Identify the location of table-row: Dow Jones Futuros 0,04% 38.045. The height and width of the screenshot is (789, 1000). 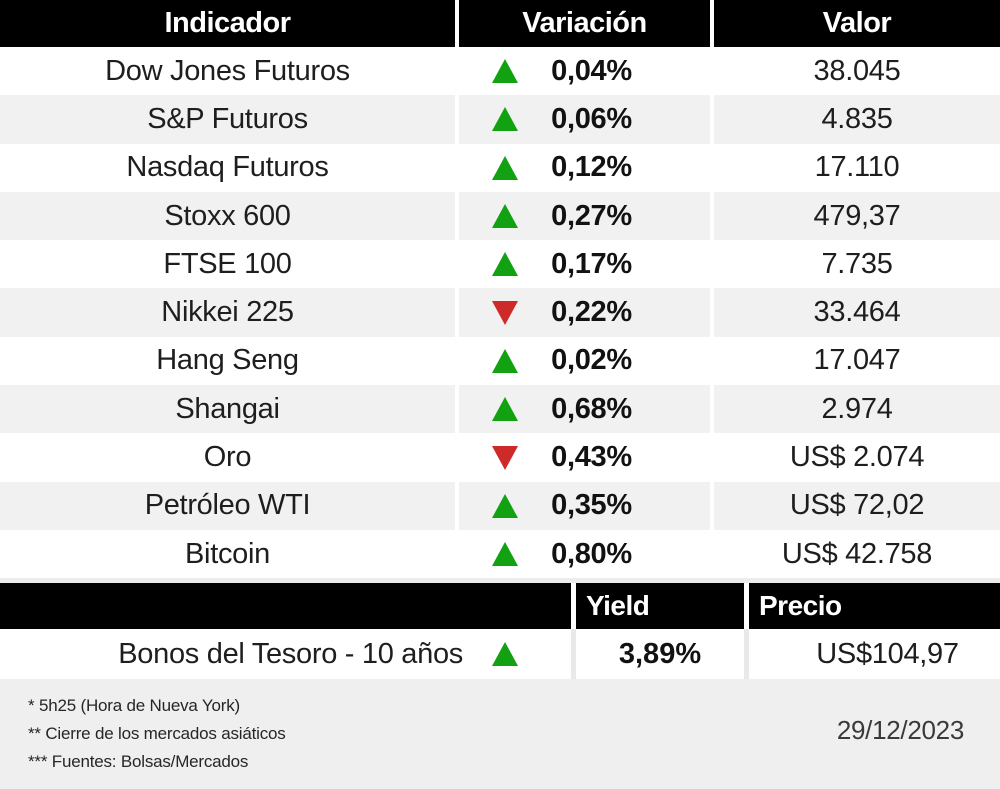
(500, 71).